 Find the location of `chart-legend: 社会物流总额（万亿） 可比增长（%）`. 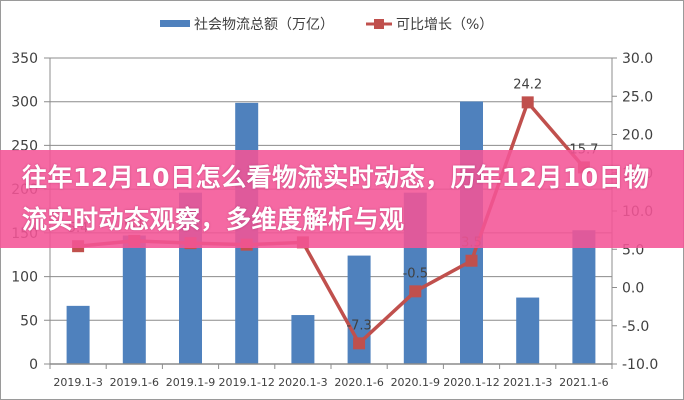

chart-legend: 社会物流总额（万亿） 可比增长（%） is located at coordinates (326, 25).